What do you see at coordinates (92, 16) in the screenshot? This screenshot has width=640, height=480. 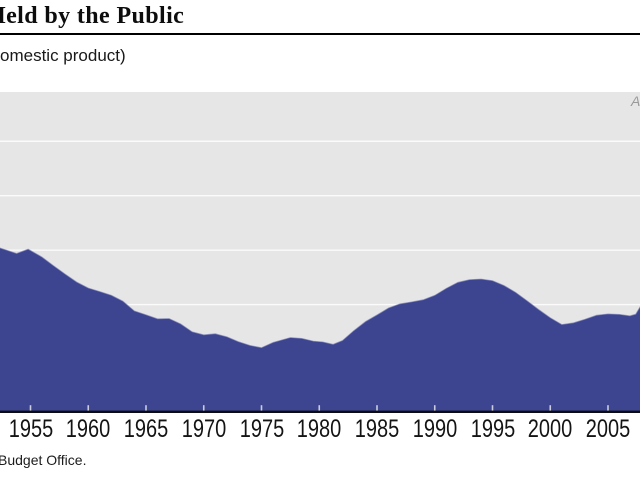 I see `chart-title: Held by the Public` at bounding box center [92, 16].